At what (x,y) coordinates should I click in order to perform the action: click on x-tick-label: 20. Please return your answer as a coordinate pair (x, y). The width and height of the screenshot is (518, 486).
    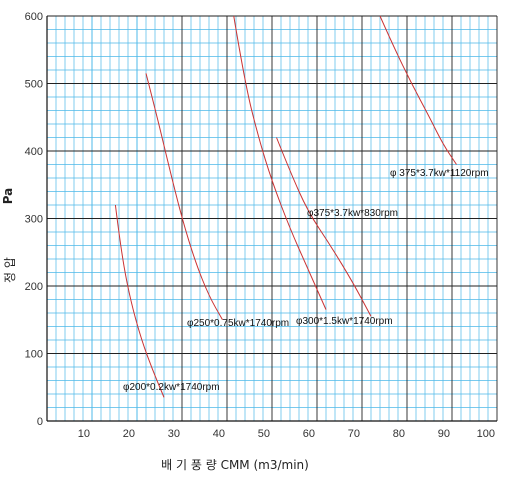
    Looking at the image, I should click on (129, 434).